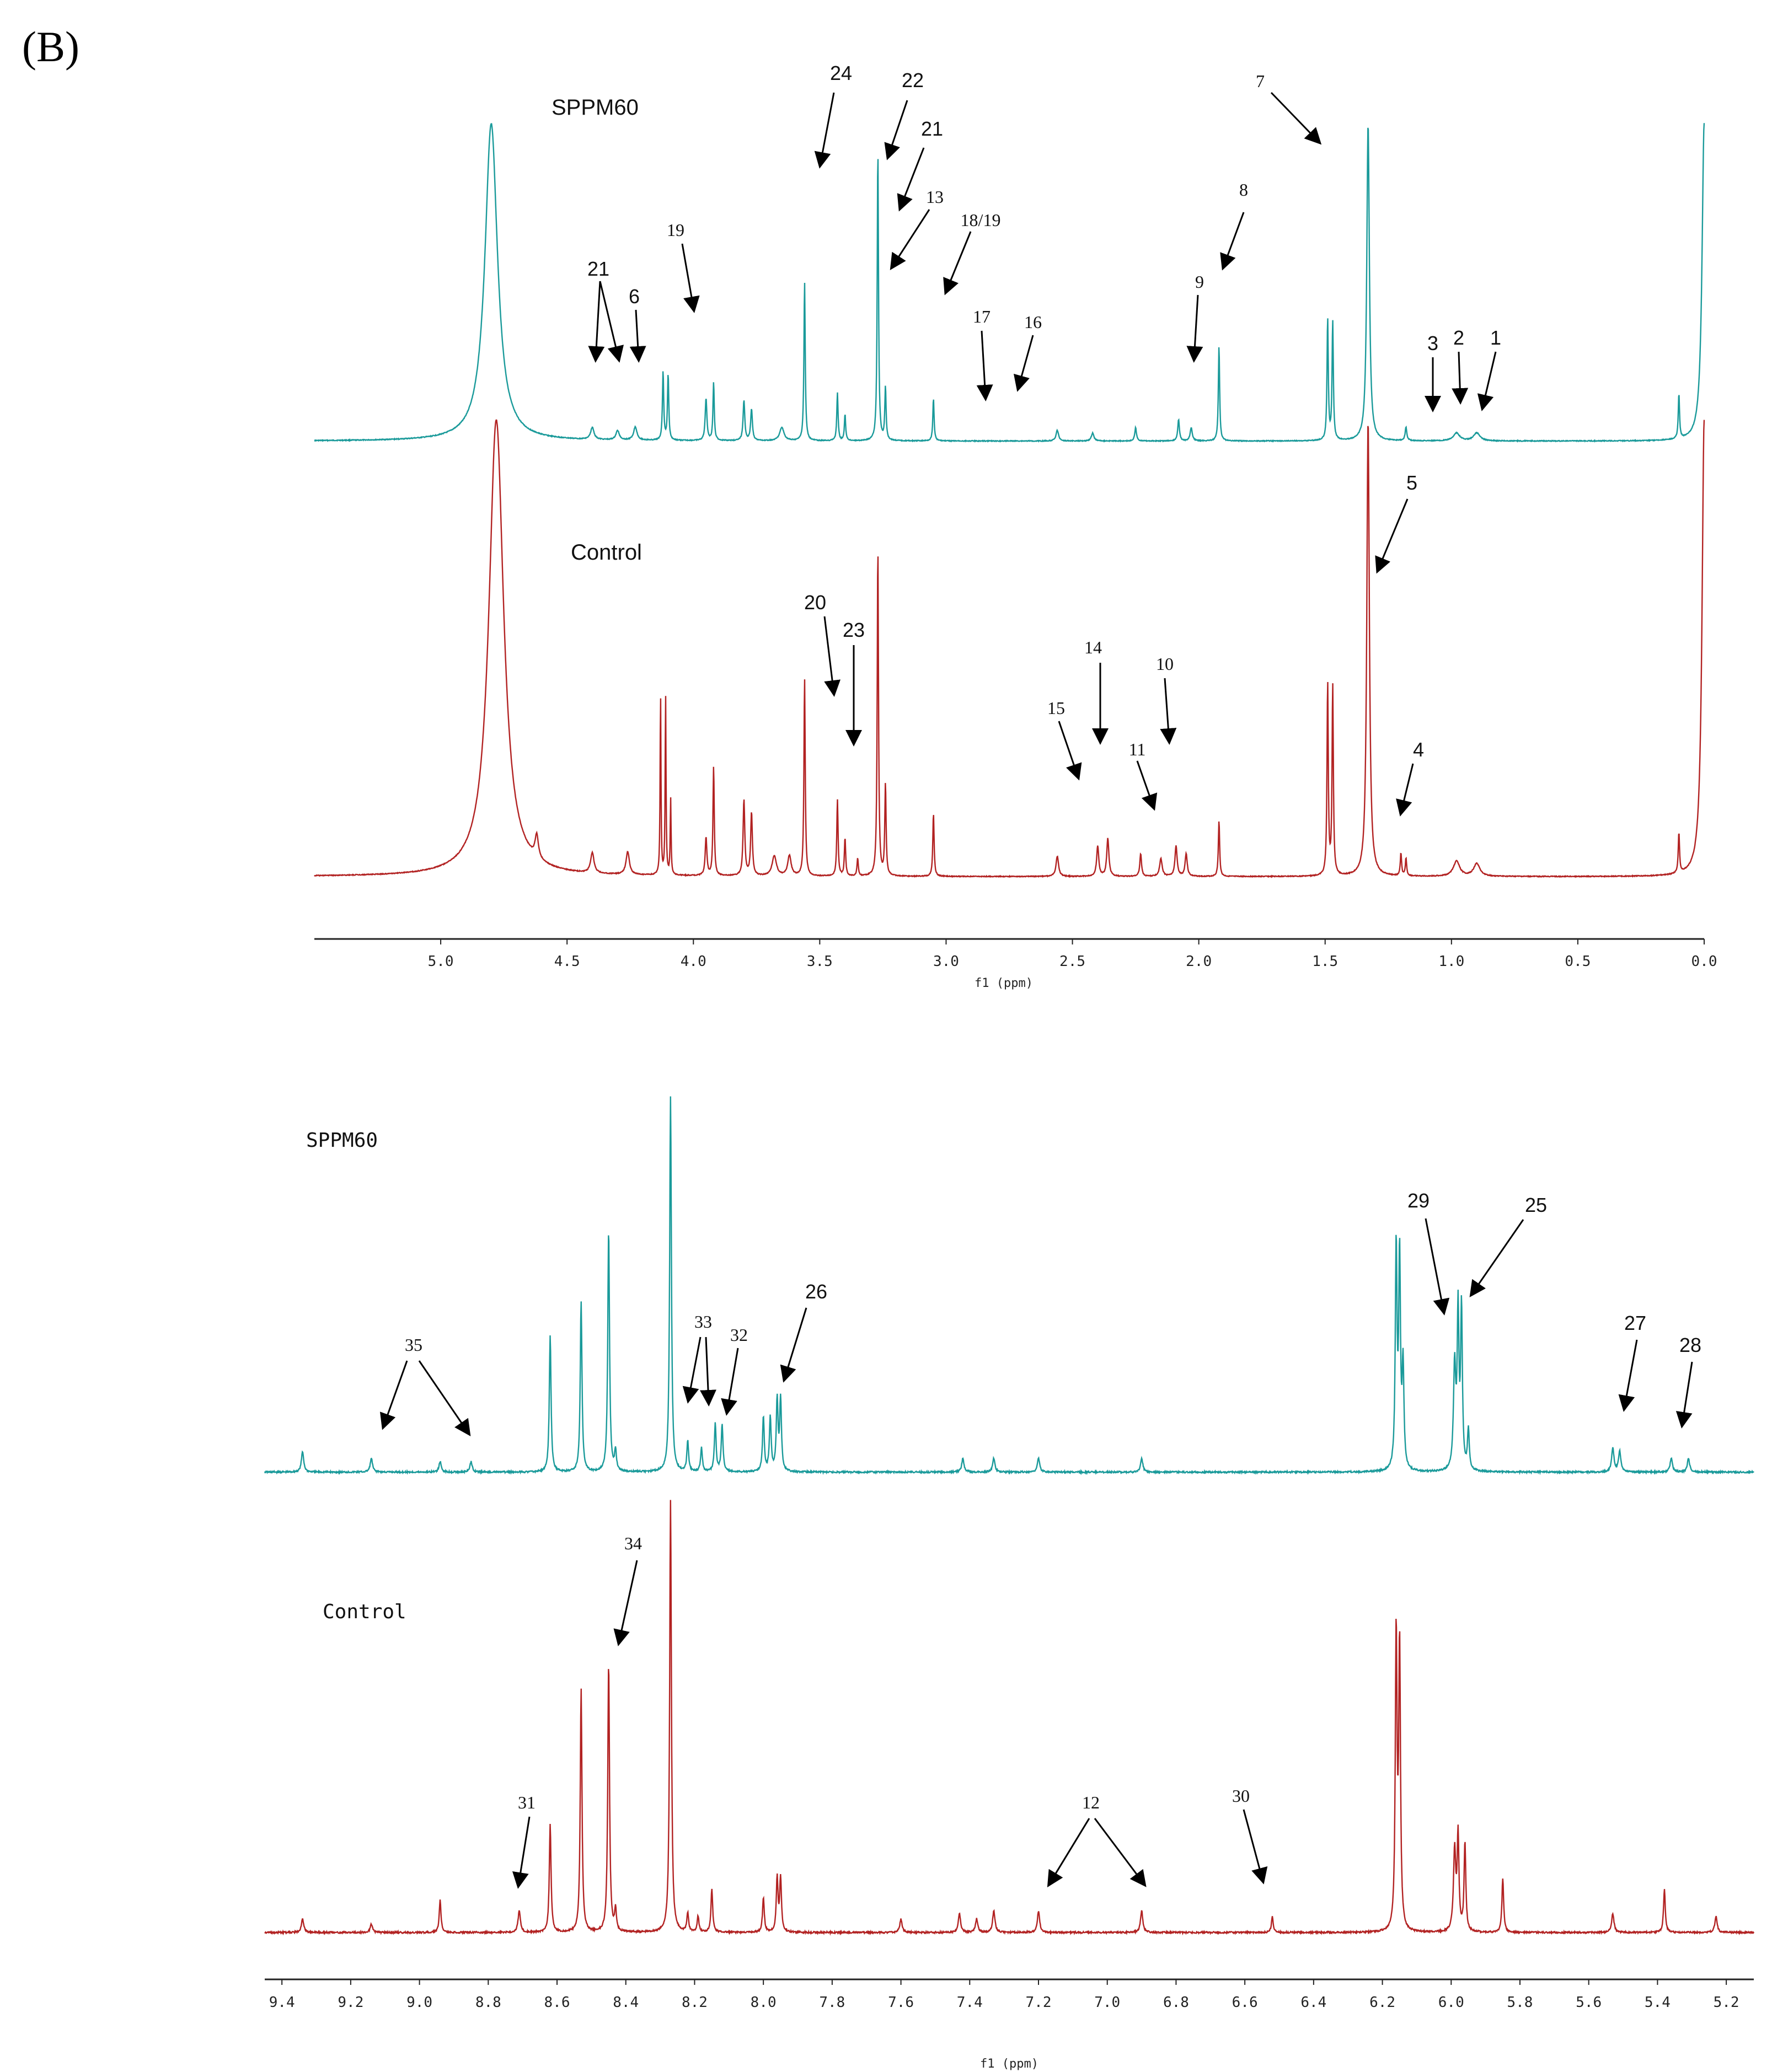 This screenshot has height=2072, width=1772. Describe the element at coordinates (598, 268) in the screenshot. I see `peak-label-21b: 21` at that location.